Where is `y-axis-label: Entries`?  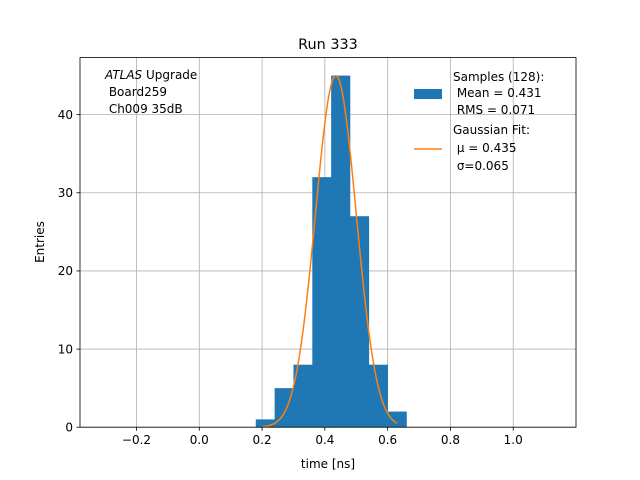 y-axis-label: Entries is located at coordinates (40, 242).